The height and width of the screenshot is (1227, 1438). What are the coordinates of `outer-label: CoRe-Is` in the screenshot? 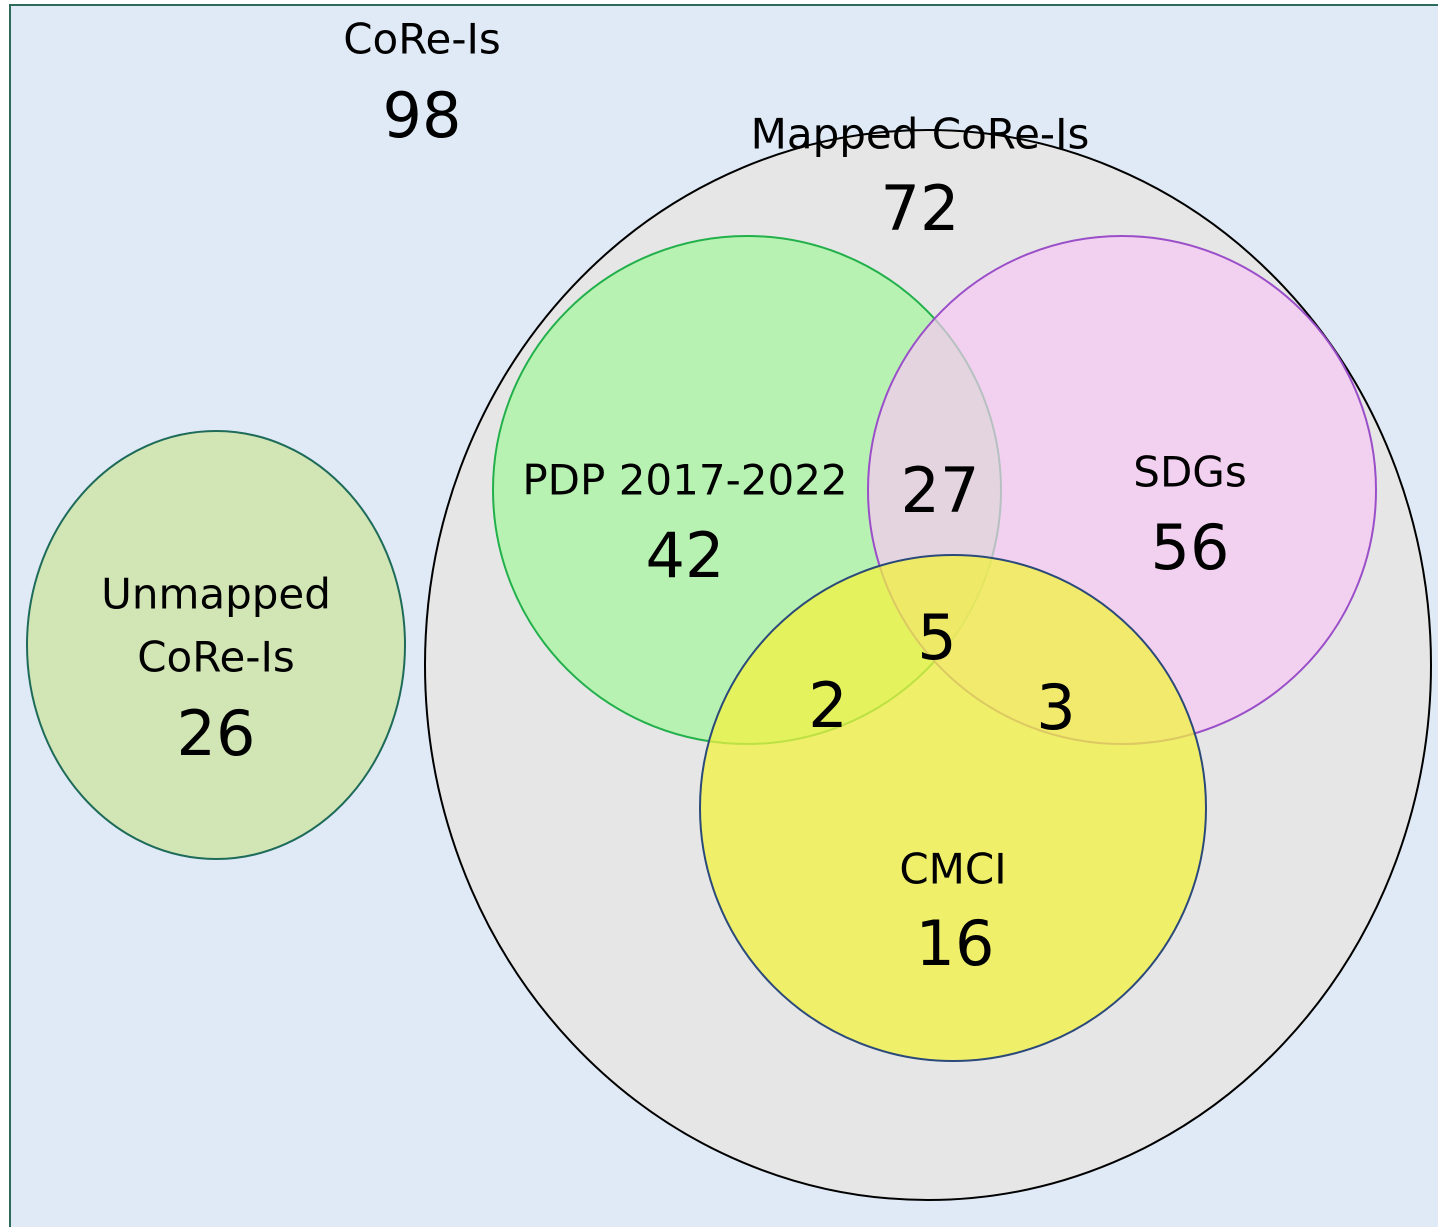 It's located at (422, 39).